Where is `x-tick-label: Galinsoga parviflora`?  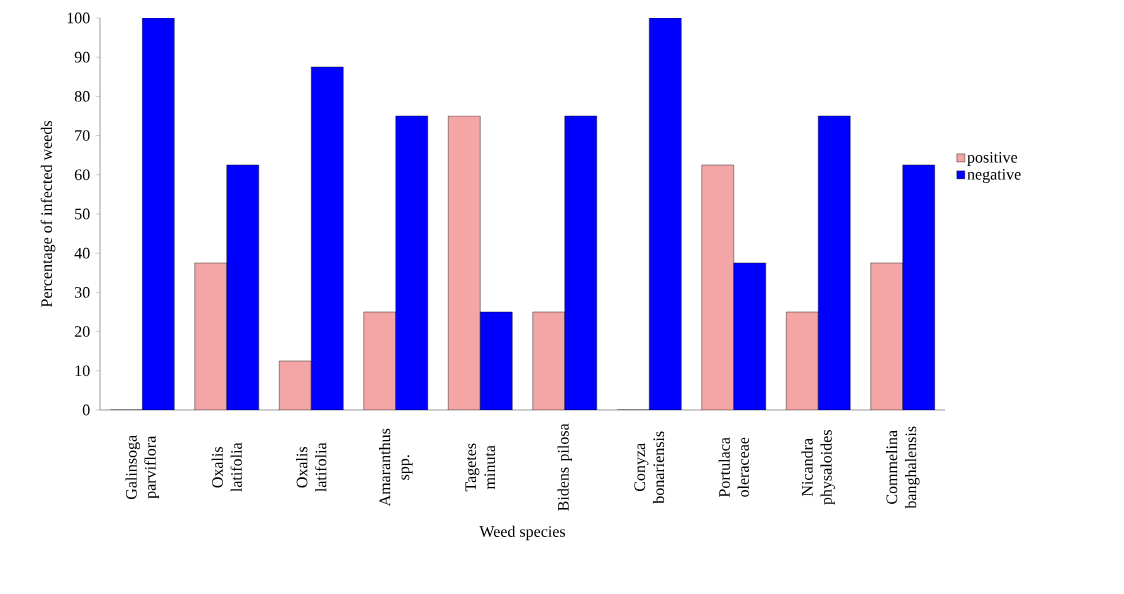 x-tick-label: Galinsoga parviflora is located at coordinates (142, 467).